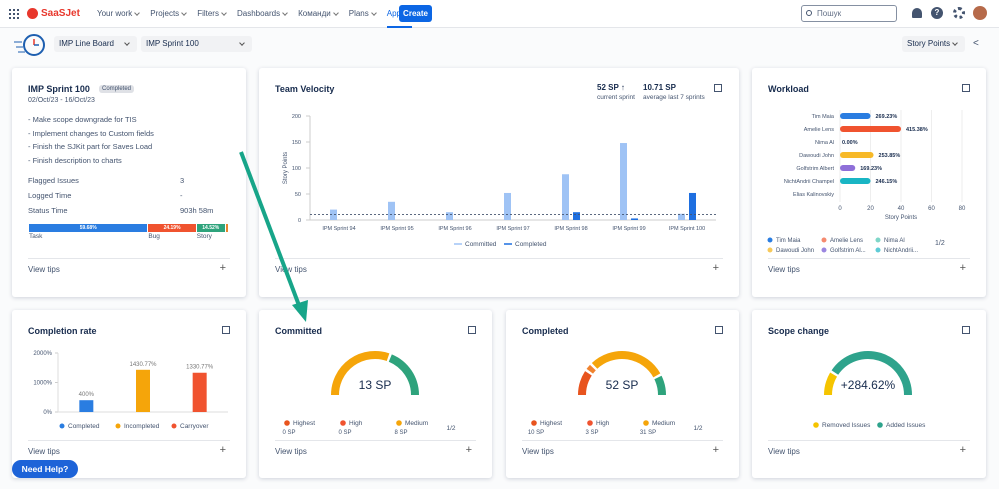 This screenshot has width=999, height=489. Describe the element at coordinates (809, 13) in the screenshot. I see `search-icon` at that location.